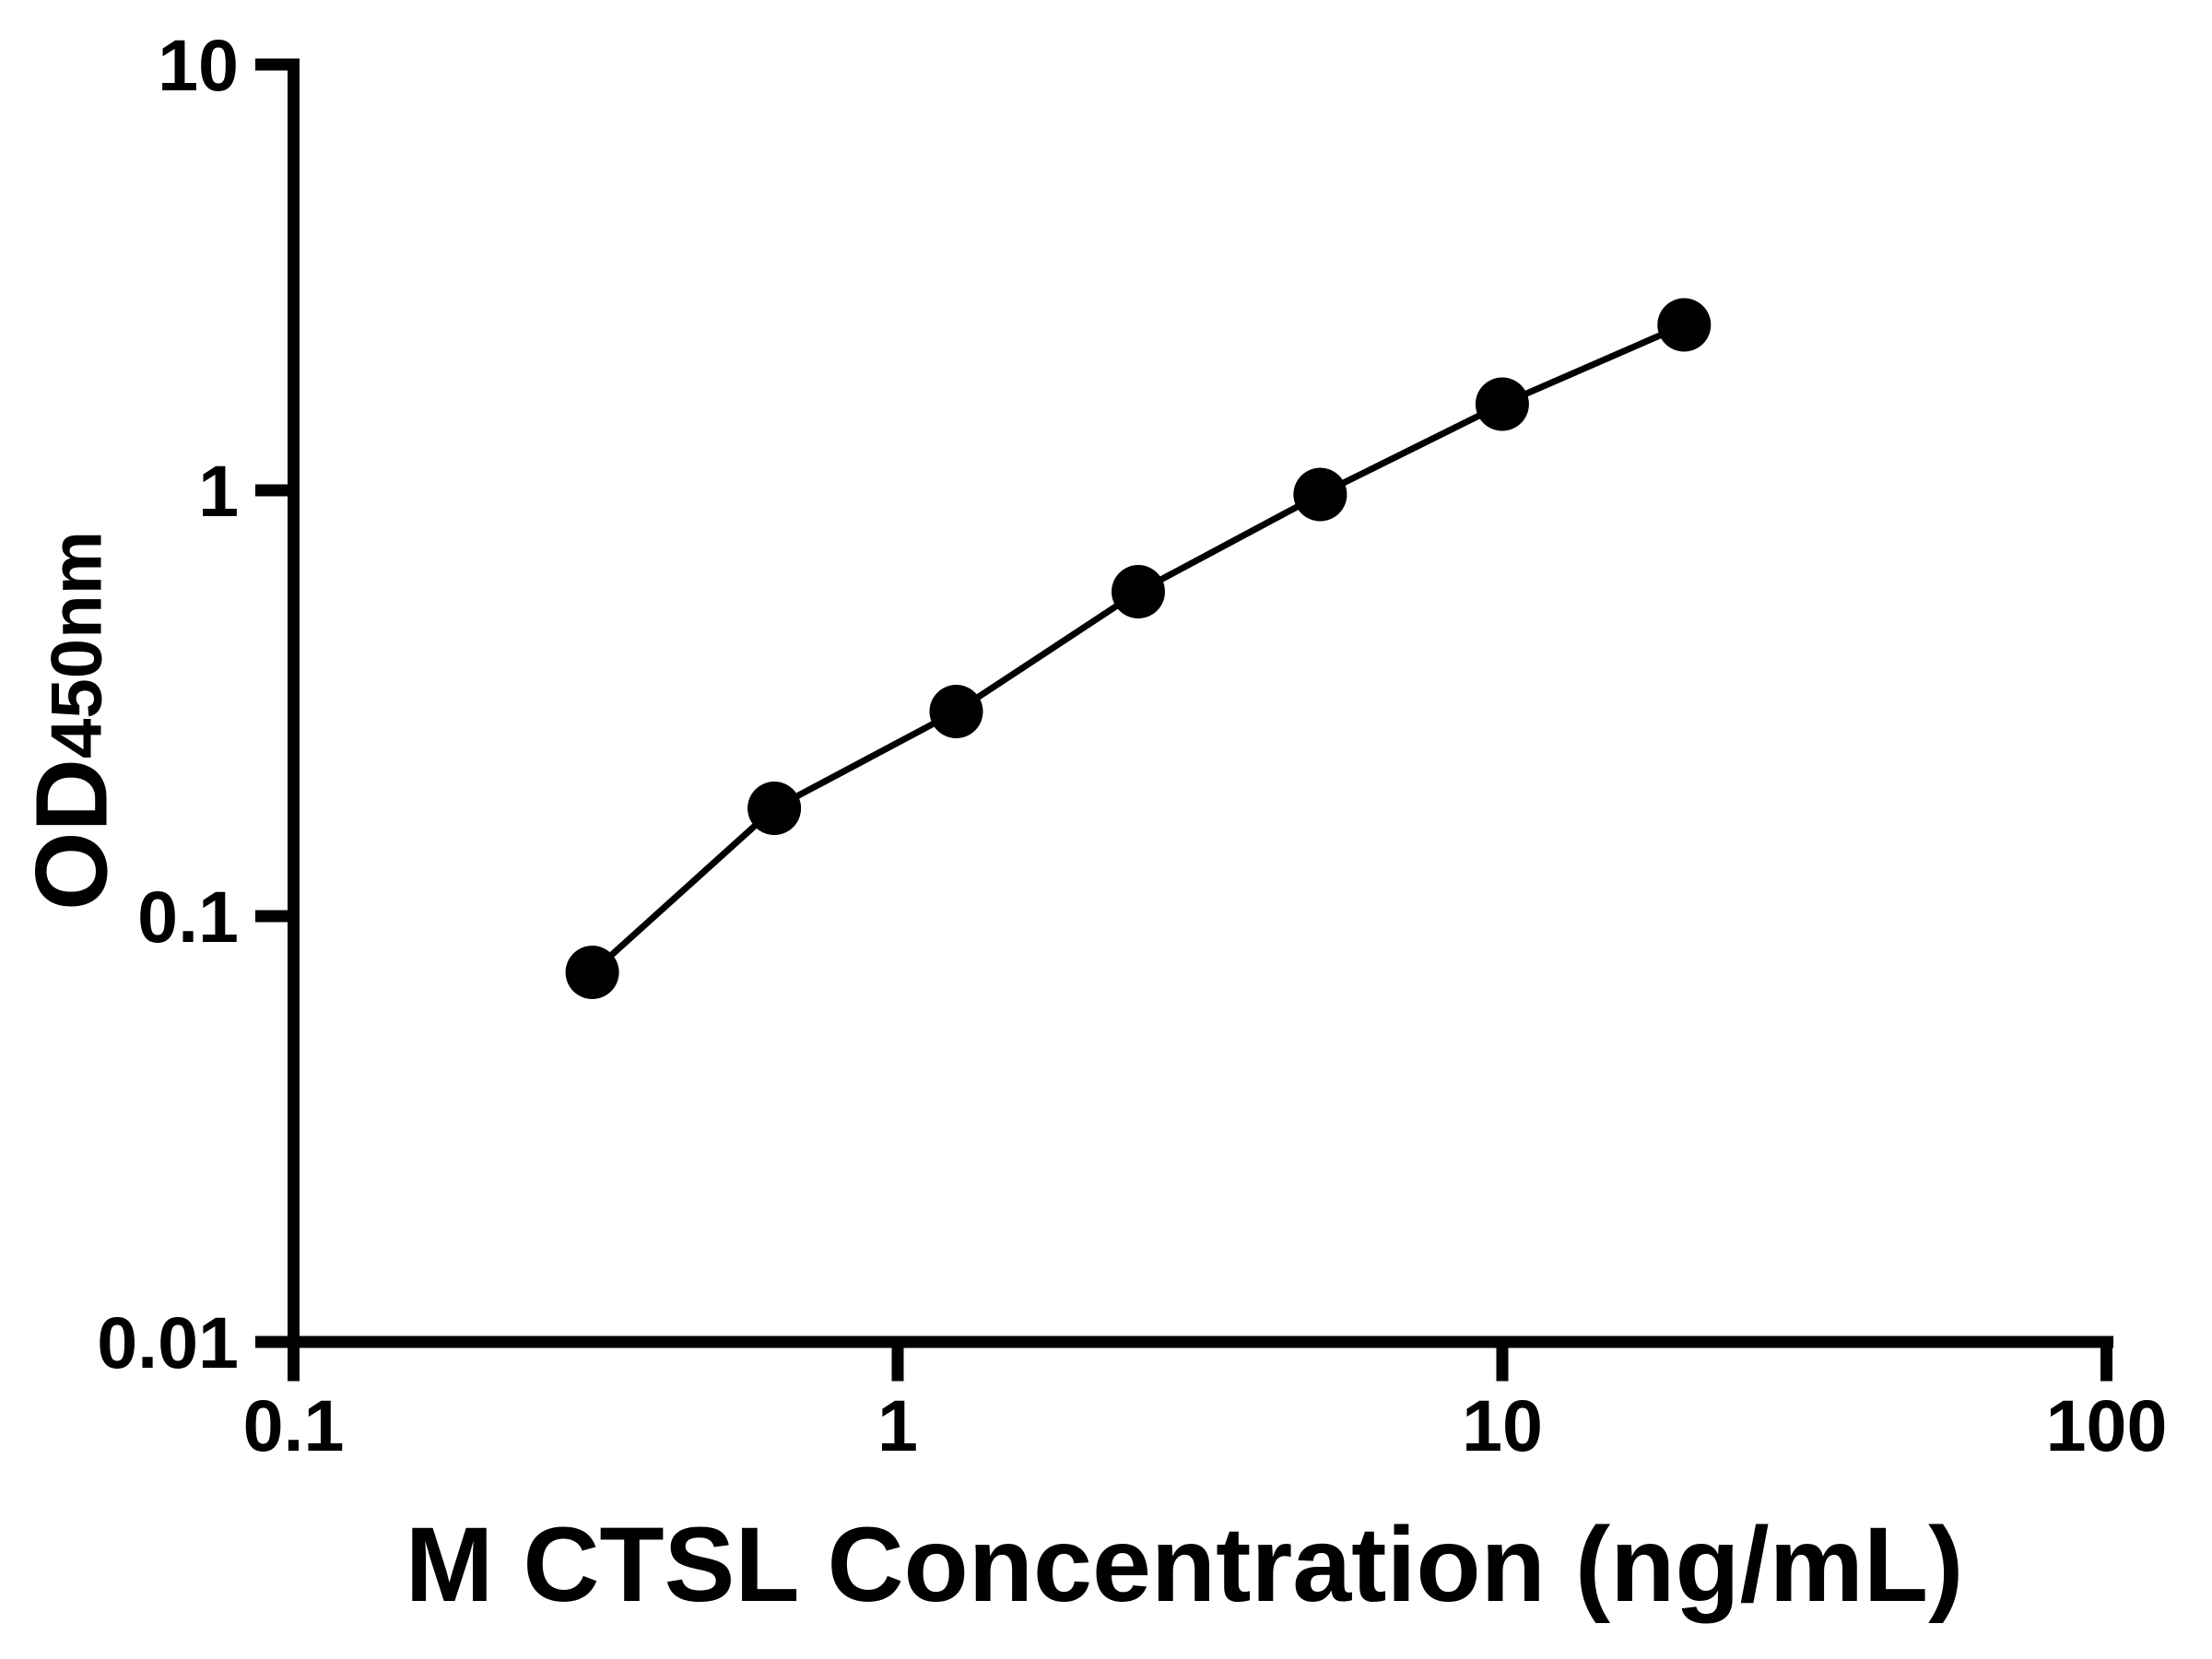 The height and width of the screenshot is (1659, 2212). I want to click on svg-text: M CTSL Concentration (ng/mL), so click(1185, 1565).